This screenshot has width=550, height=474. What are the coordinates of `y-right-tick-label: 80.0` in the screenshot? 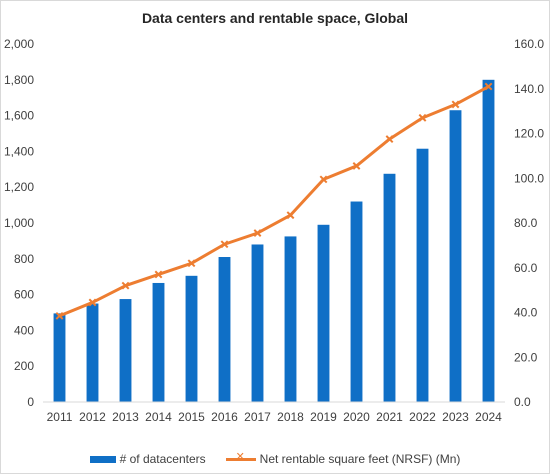 It's located at (526, 223).